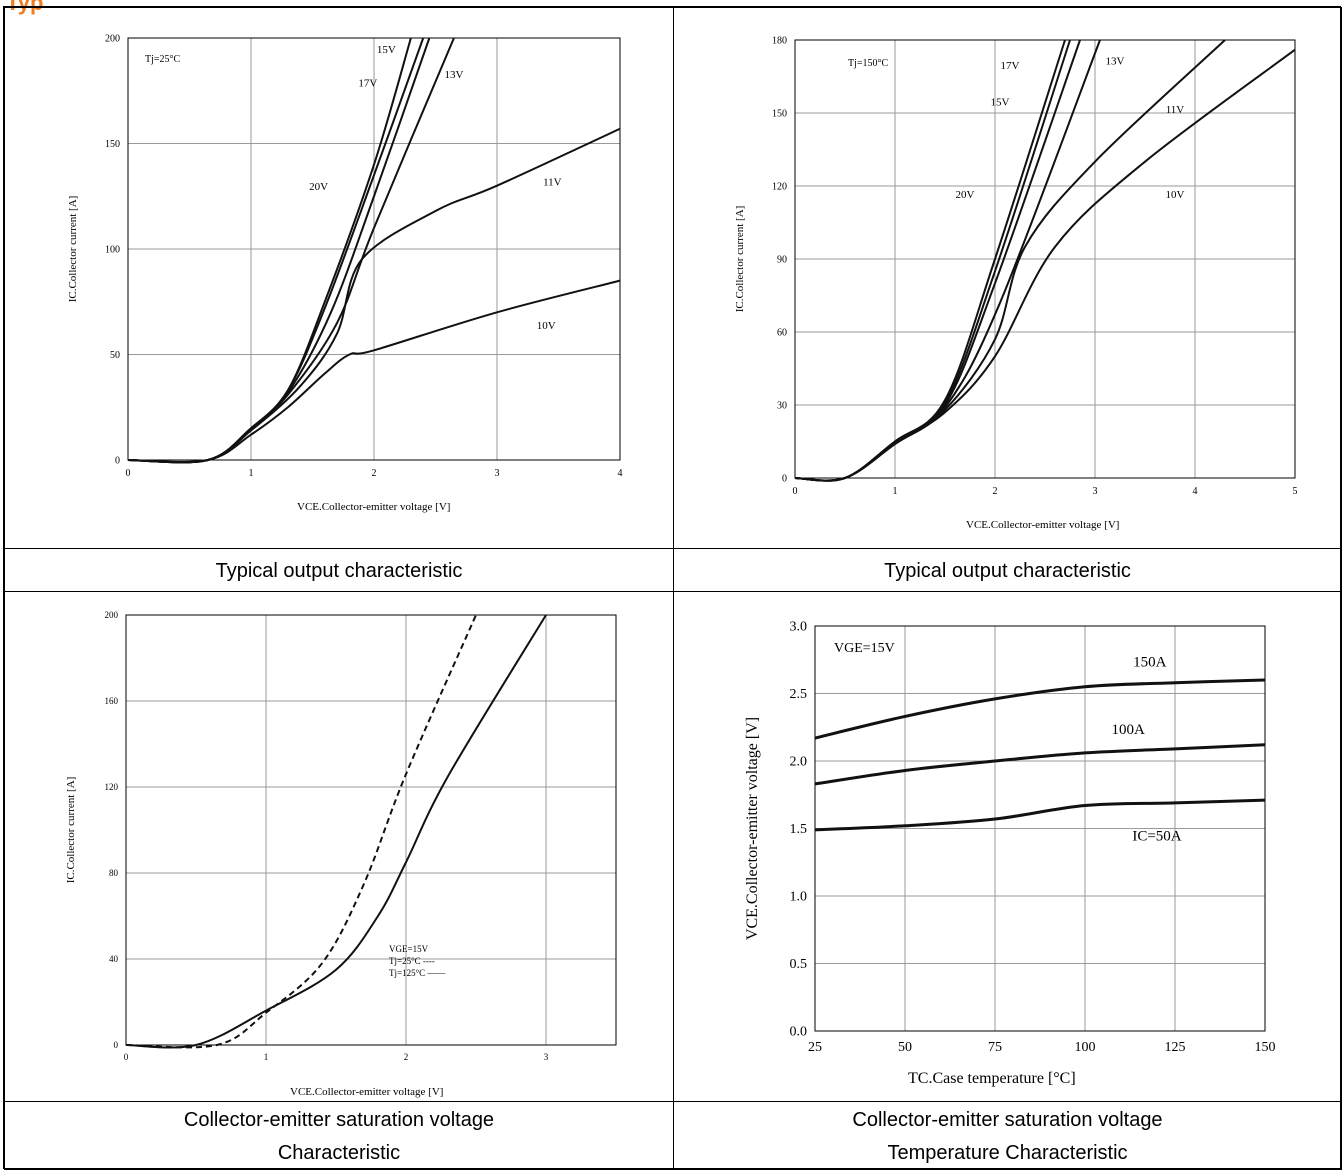 This screenshot has width=1344, height=1171. I want to click on y-tick-label: 60, so click(782, 332).